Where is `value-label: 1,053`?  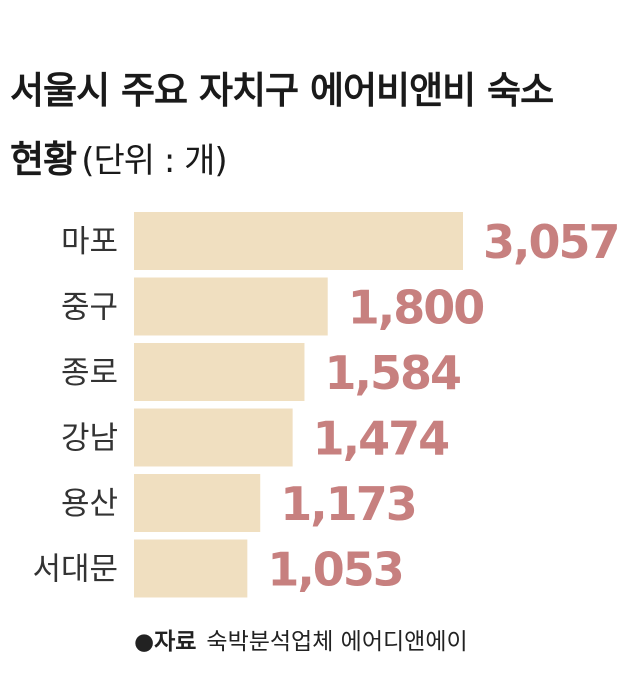
value-label: 1,053 is located at coordinates (335, 570).